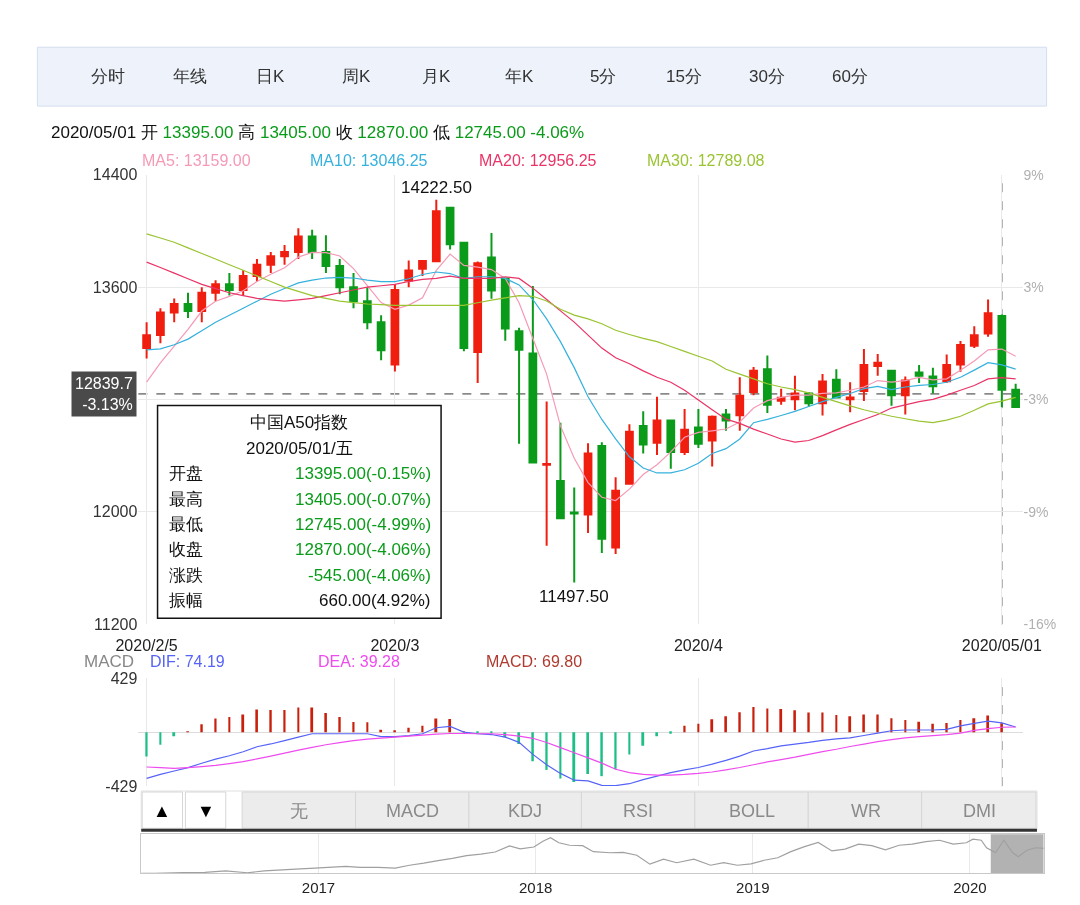  I want to click on text: 周K, so click(356, 76).